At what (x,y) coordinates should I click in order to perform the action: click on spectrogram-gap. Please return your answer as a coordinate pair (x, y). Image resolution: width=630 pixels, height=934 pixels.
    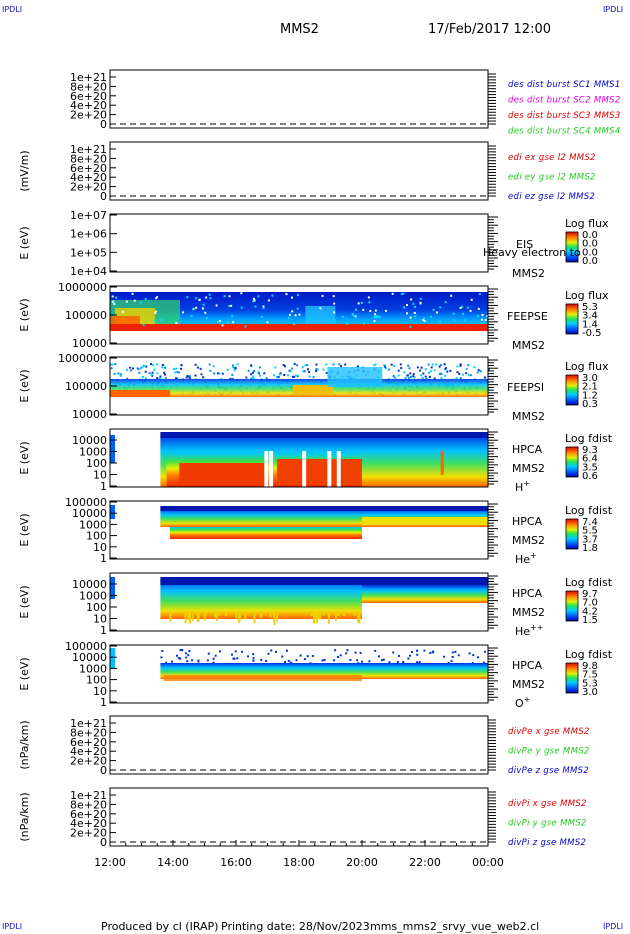
    Looking at the image, I should click on (271, 469).